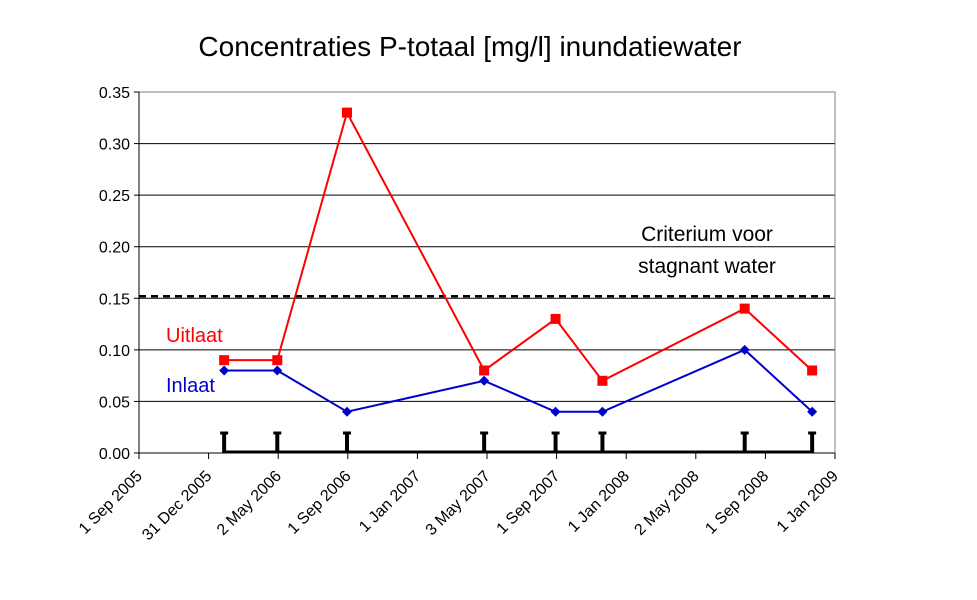 This screenshot has width=977, height=600. Describe the element at coordinates (808, 502) in the screenshot. I see `x-tick-label: 1 Jan 2009` at that location.